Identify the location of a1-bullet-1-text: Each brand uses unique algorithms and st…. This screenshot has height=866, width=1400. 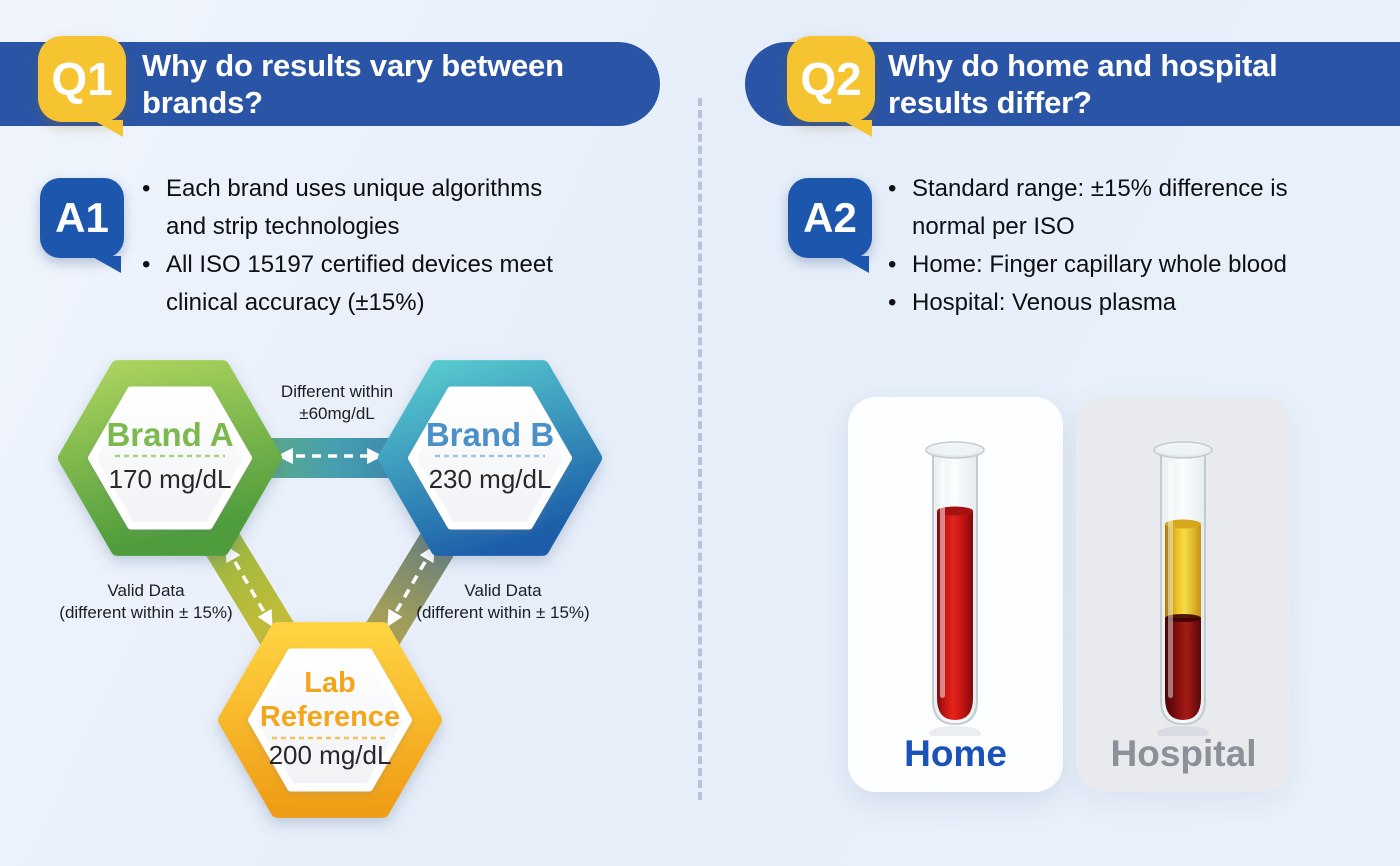
(354, 207).